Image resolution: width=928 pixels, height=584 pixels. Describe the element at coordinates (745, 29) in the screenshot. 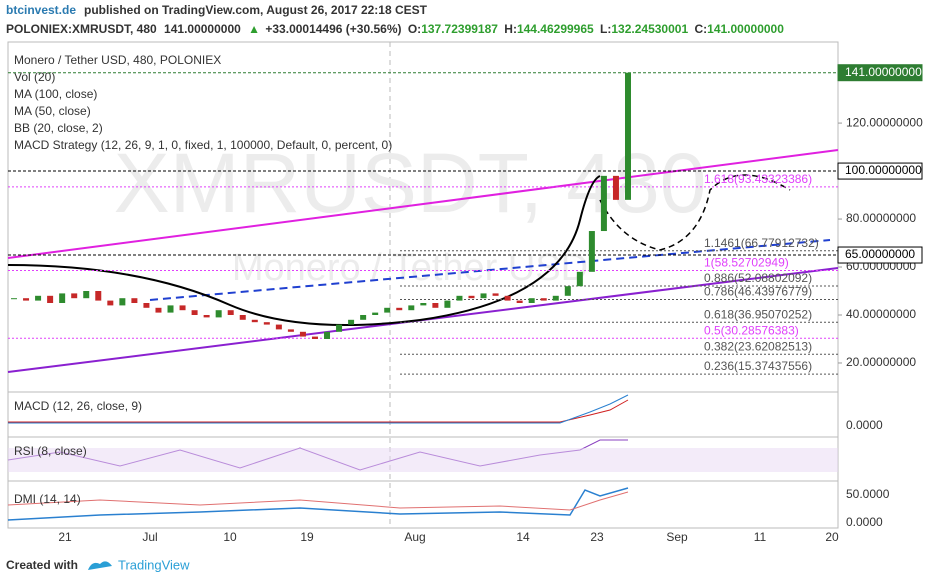

I see `c: 141.00000000` at that location.